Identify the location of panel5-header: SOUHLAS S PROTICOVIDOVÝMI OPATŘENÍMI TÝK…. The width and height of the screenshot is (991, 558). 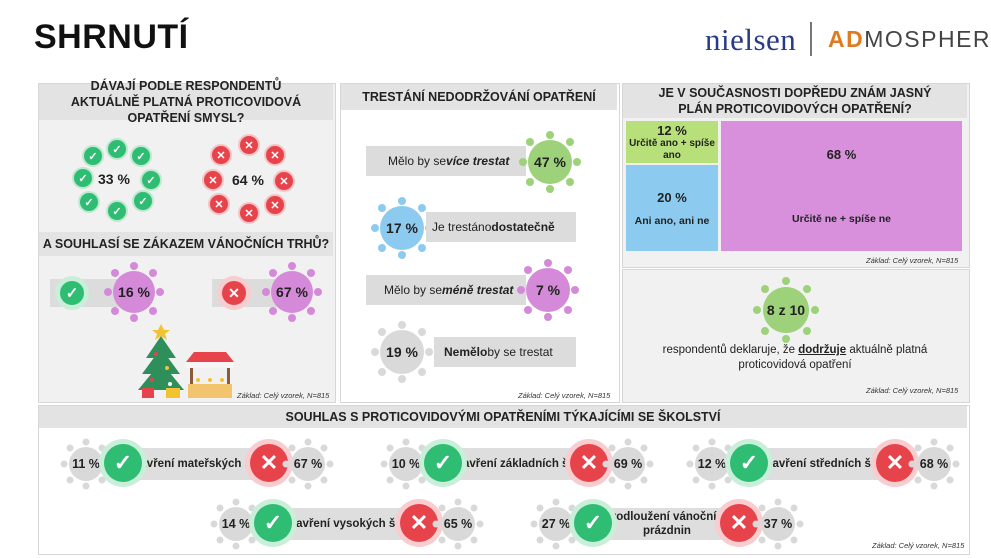
(503, 417).